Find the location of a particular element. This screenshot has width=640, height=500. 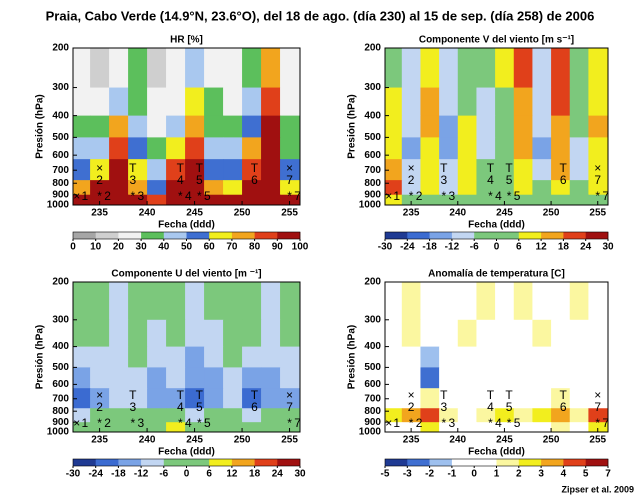

colorbar-label: -24 is located at coordinates (95, 474).